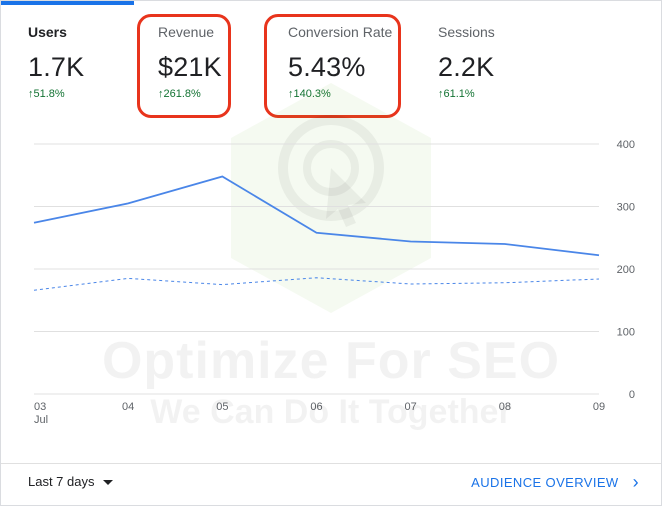 Image resolution: width=662 pixels, height=506 pixels. Describe the element at coordinates (186, 32) in the screenshot. I see `metric-label: Revenue` at that location.